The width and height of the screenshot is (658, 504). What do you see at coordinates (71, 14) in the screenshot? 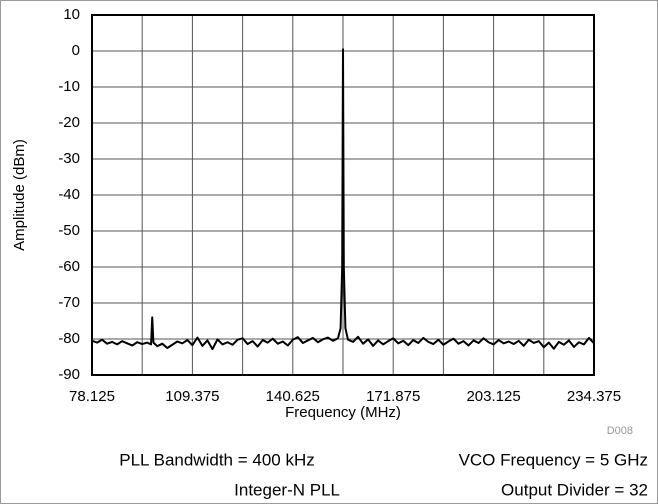
I see `y-tick-label: 10` at bounding box center [71, 14].